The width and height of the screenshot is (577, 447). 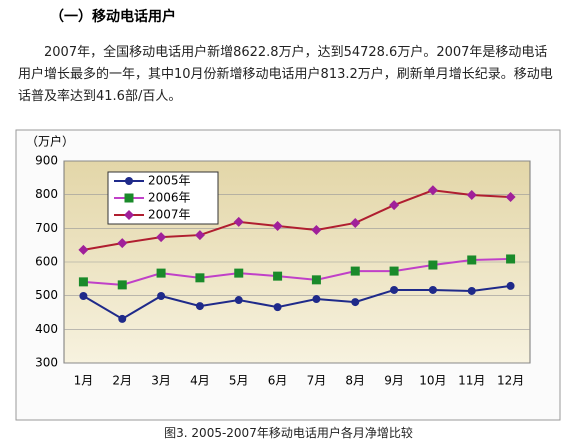 What do you see at coordinates (46, 262) in the screenshot?
I see `y-tick-label: 600` at bounding box center [46, 262].